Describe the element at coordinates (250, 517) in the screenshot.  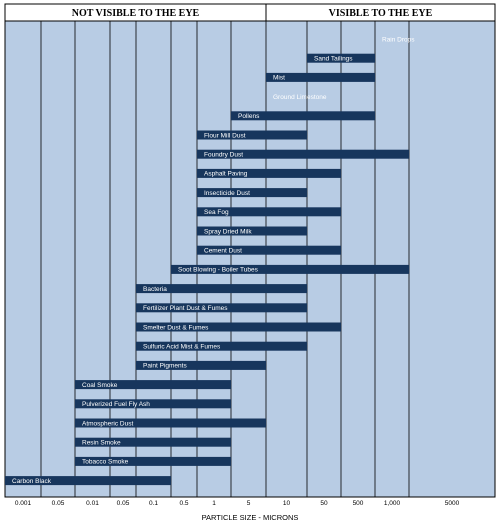
I see `x-axis-title: PARTICLE SIZE - MICRONS` at that location.